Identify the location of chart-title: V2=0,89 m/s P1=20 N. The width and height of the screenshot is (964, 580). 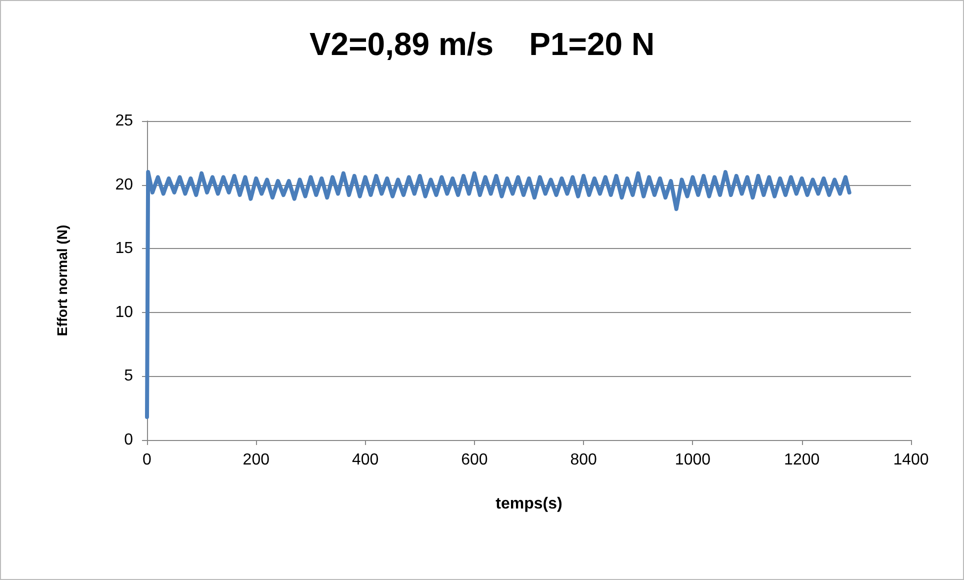
(482, 44).